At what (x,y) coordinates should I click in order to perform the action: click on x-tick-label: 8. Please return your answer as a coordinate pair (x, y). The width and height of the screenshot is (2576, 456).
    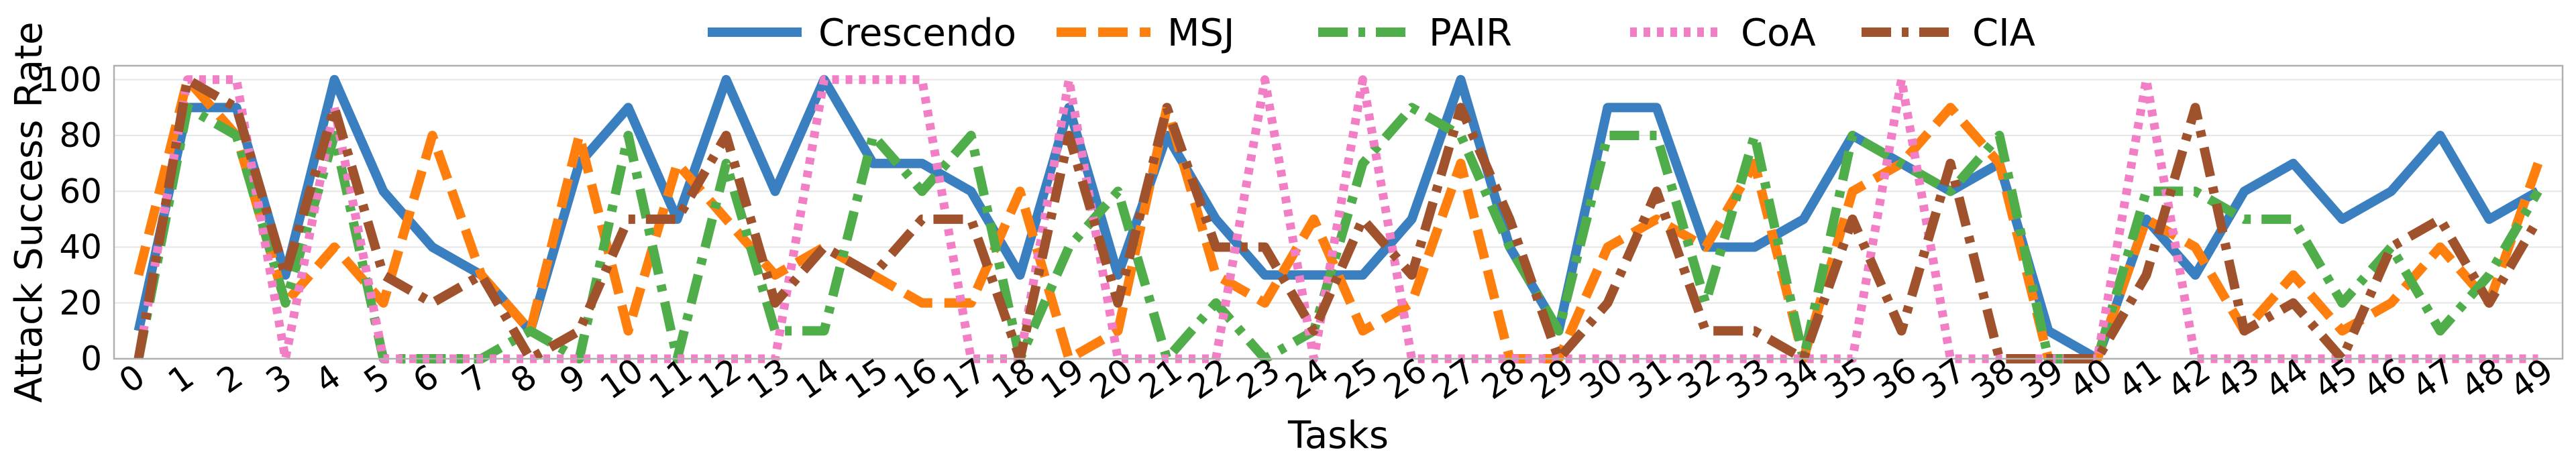
    Looking at the image, I should click on (523, 379).